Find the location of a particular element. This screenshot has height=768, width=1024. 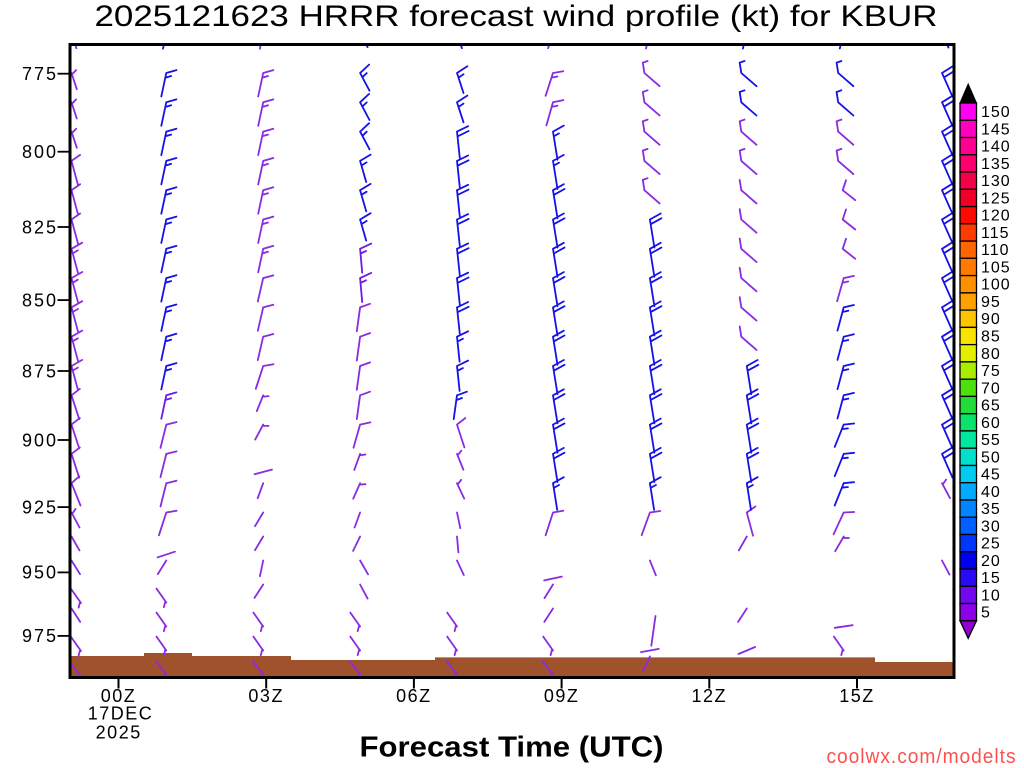

svg-text: 5 is located at coordinates (986, 613).